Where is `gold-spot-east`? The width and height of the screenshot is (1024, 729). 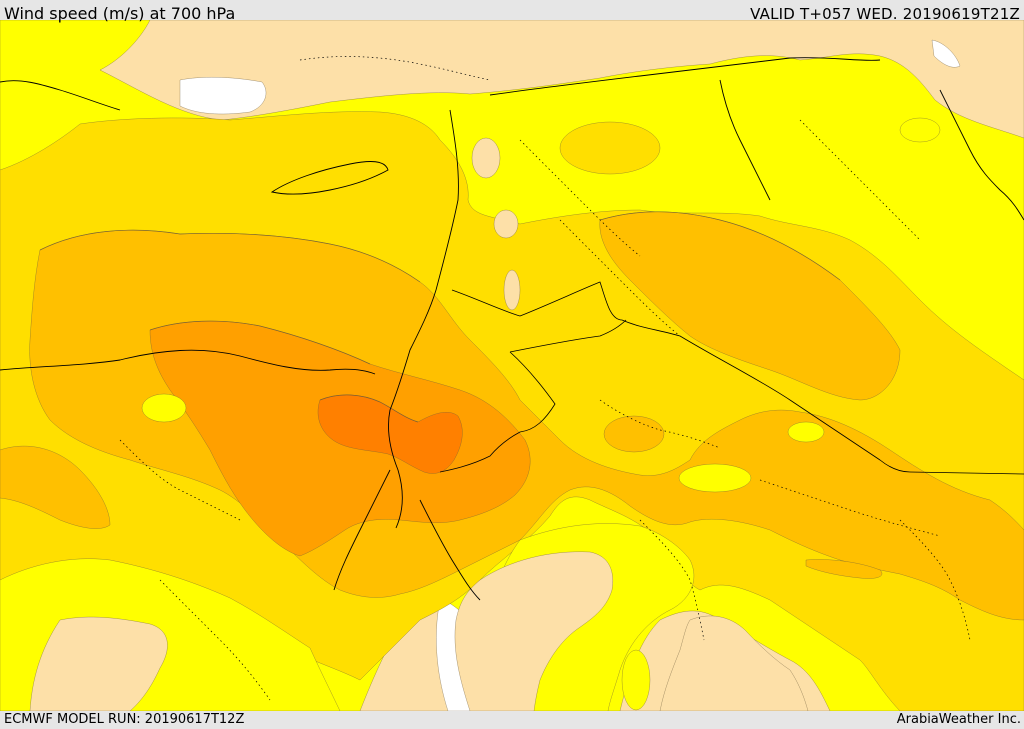 gold-spot-east is located at coordinates (610, 148).